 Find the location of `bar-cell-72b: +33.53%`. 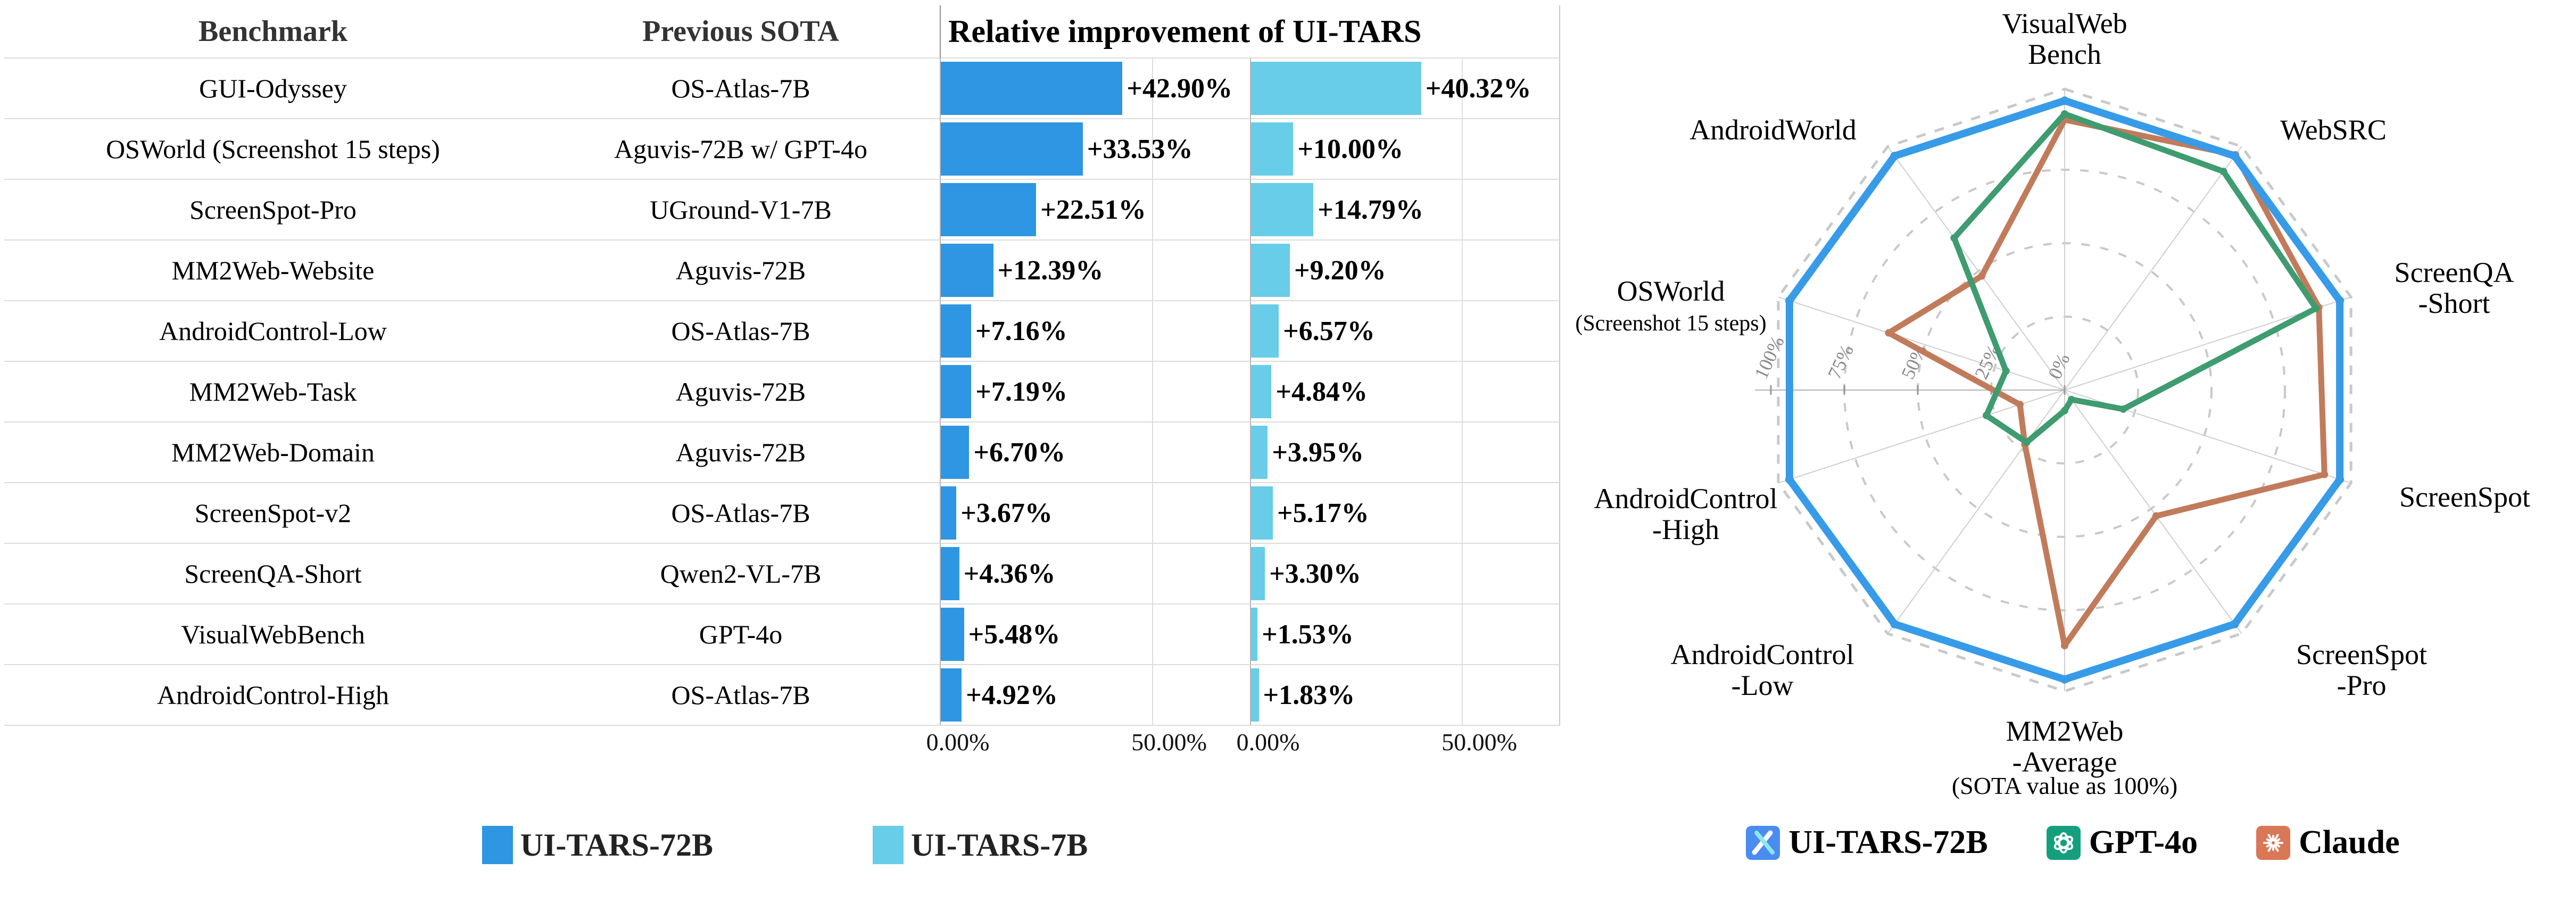

bar-cell-72b: +33.53% is located at coordinates (1095, 150).